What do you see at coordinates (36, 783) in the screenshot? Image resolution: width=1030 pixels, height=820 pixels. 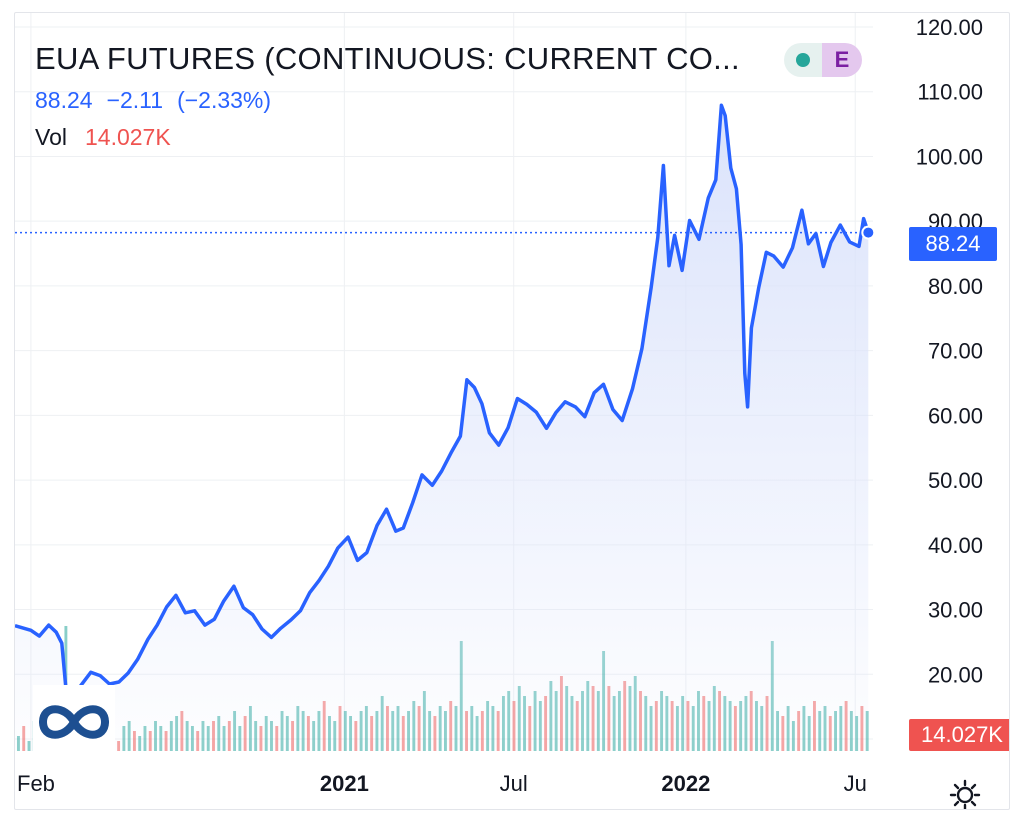 I see `x-tick-label: Feb` at bounding box center [36, 783].